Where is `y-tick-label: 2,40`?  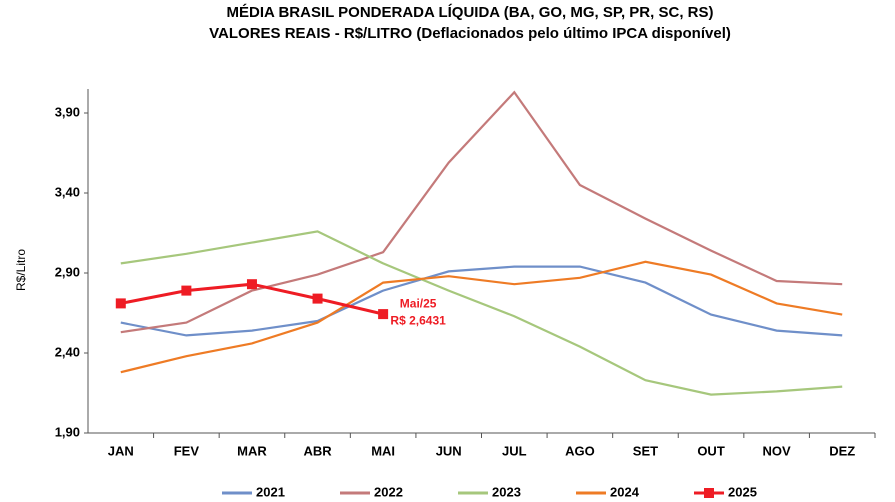
y-tick-label: 2,40 is located at coordinates (67, 351).